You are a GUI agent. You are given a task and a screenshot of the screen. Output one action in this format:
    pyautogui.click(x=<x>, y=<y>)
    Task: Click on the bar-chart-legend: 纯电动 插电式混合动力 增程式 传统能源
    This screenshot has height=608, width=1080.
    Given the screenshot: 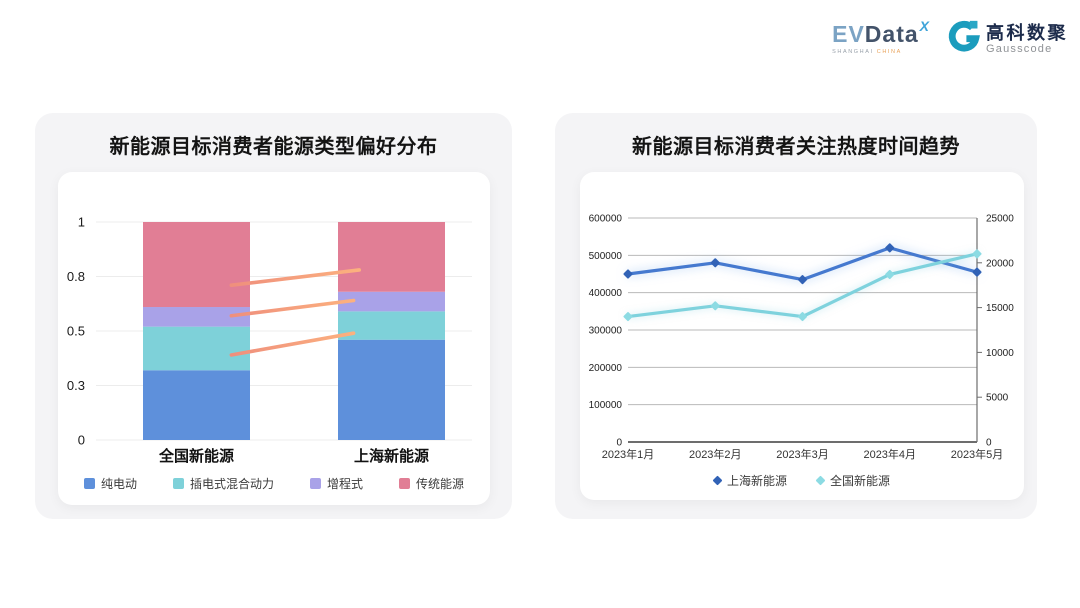 What is the action you would take?
    pyautogui.click(x=274, y=483)
    